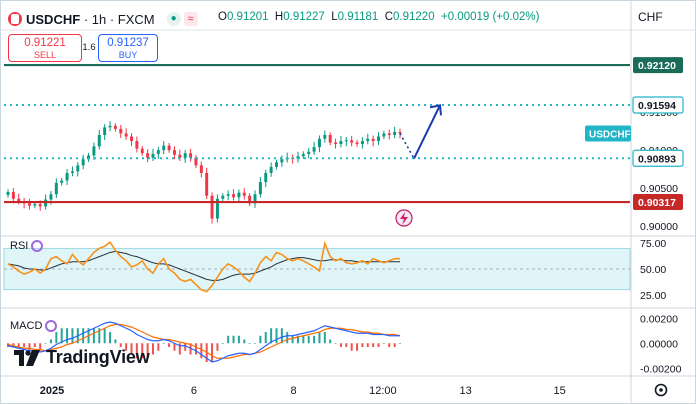 The image size is (696, 404). I want to click on level-price-label: 0.90893, so click(657, 159).